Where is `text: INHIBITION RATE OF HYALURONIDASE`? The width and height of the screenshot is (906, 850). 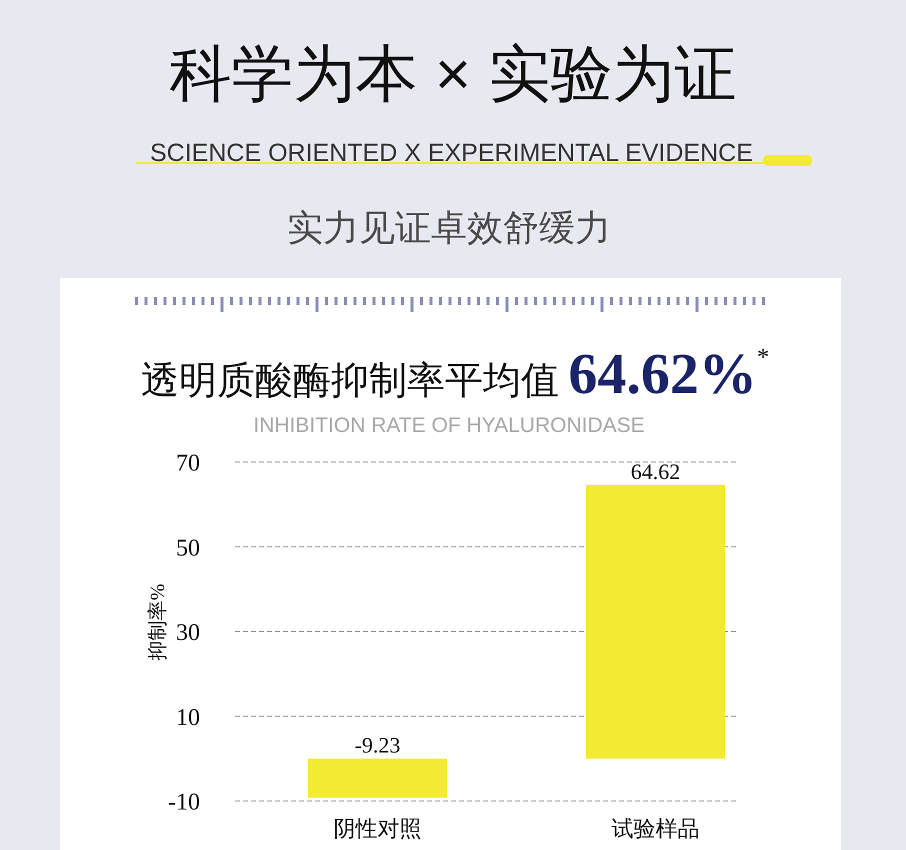 text: INHIBITION RATE OF HYALURONIDASE is located at coordinates (449, 425).